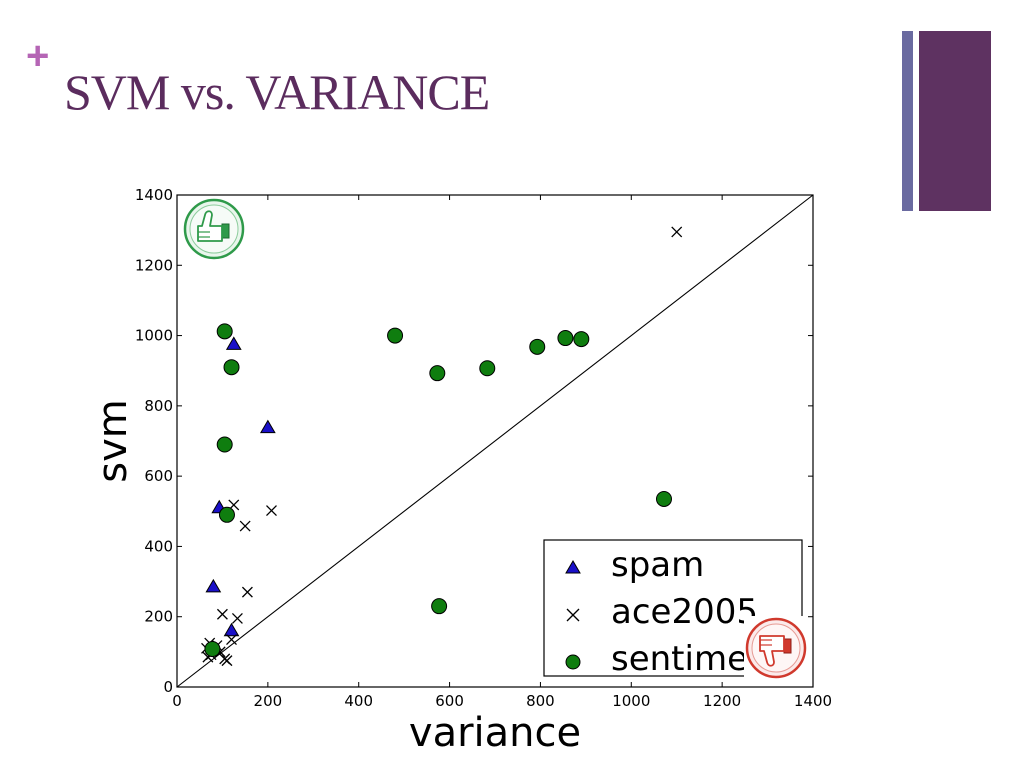  What do you see at coordinates (449, 701) in the screenshot?
I see `x-tick-label: 600` at bounding box center [449, 701].